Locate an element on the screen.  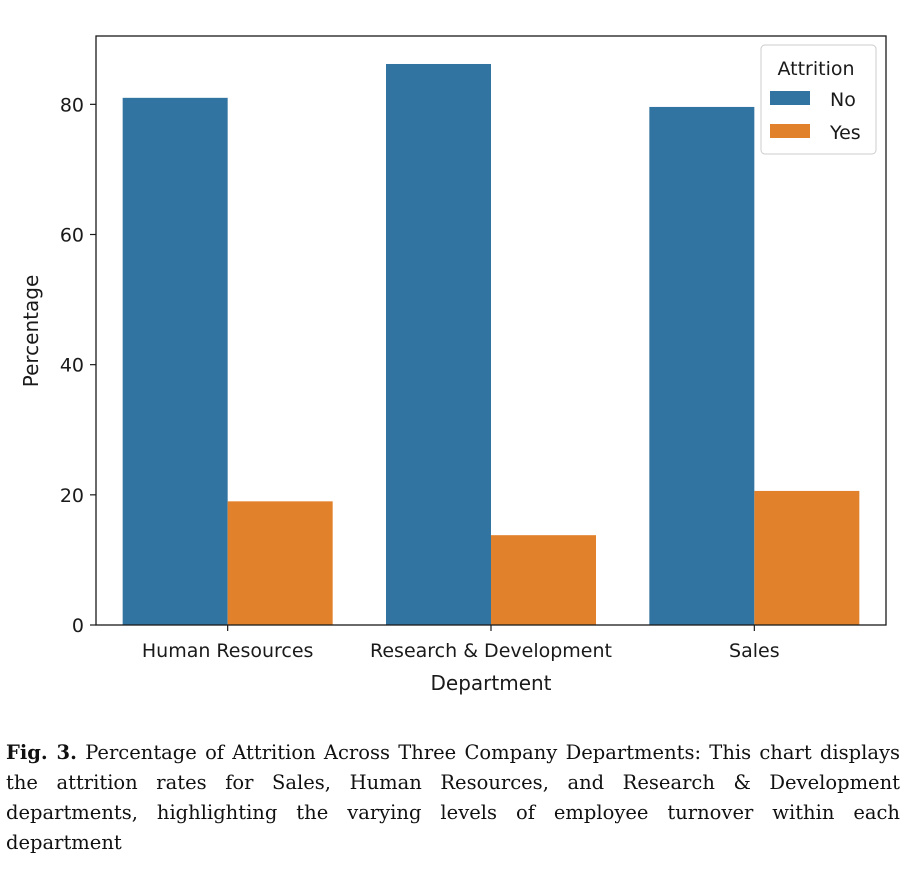
figure-caption-label: Fig. 3. is located at coordinates (41, 752).